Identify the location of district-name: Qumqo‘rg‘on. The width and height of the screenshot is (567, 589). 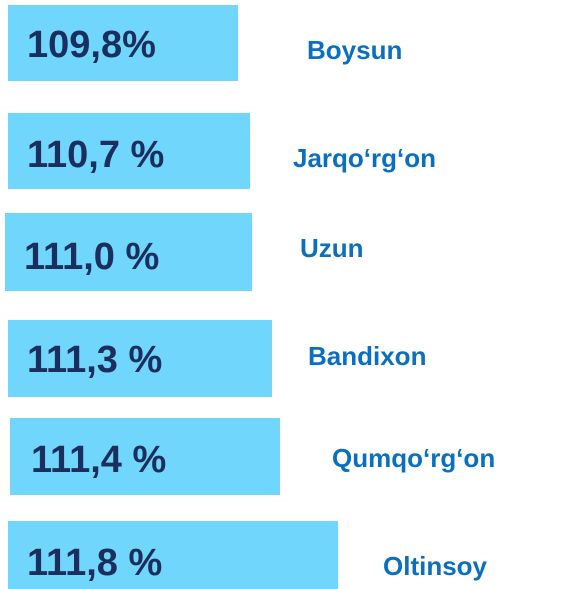
(414, 458).